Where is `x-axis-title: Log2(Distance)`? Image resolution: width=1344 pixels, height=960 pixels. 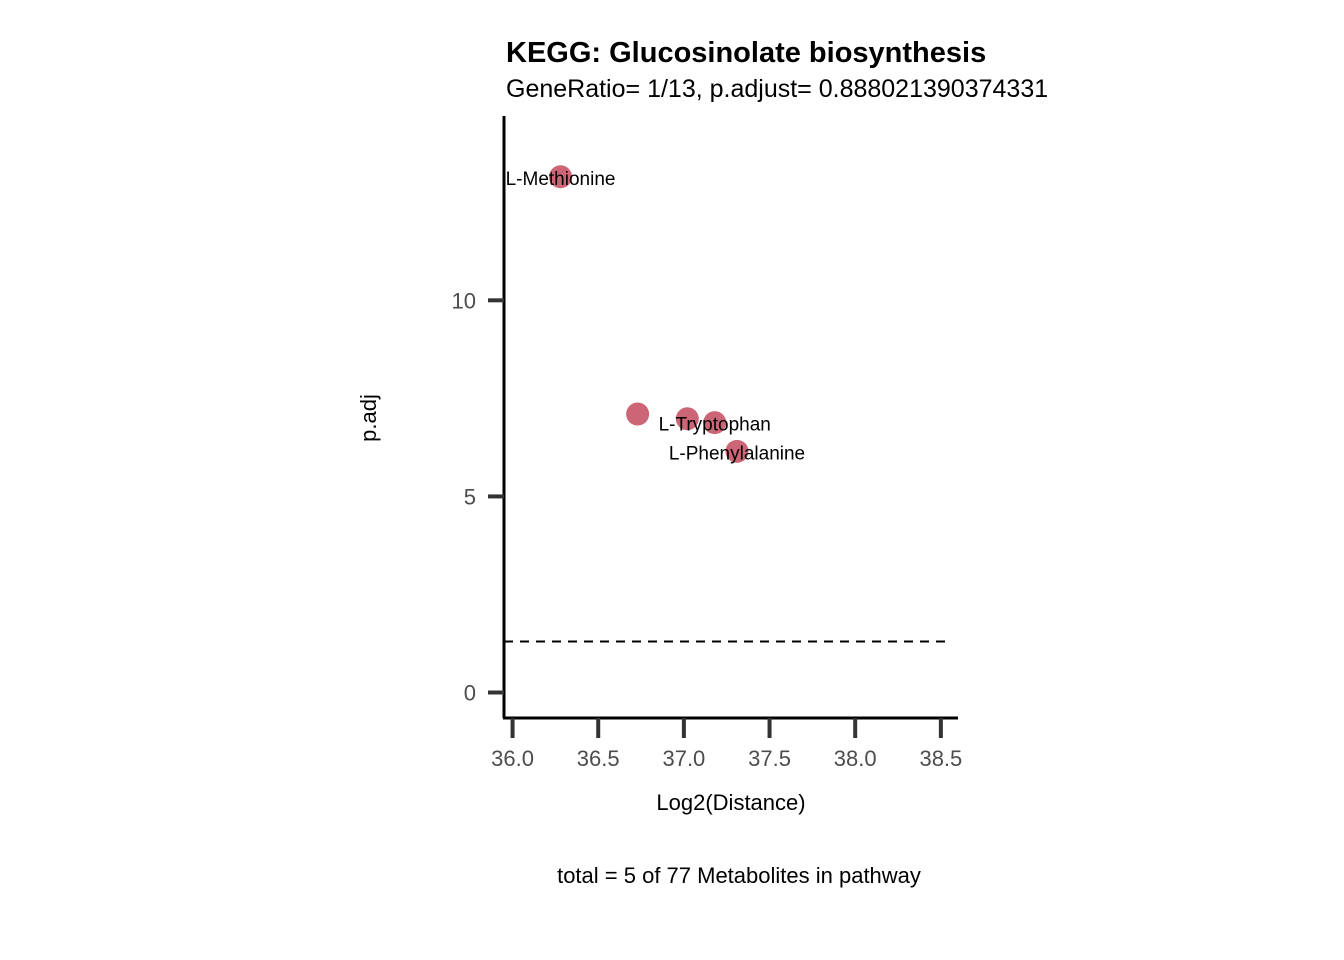 x-axis-title: Log2(Distance) is located at coordinates (730, 802).